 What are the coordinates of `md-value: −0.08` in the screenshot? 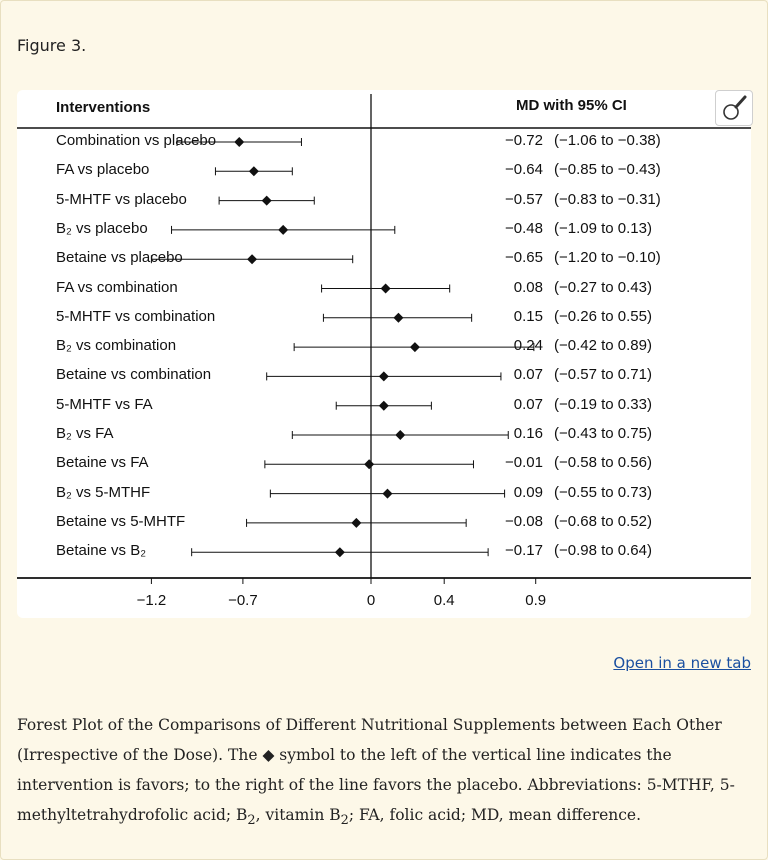 It's located at (524, 521).